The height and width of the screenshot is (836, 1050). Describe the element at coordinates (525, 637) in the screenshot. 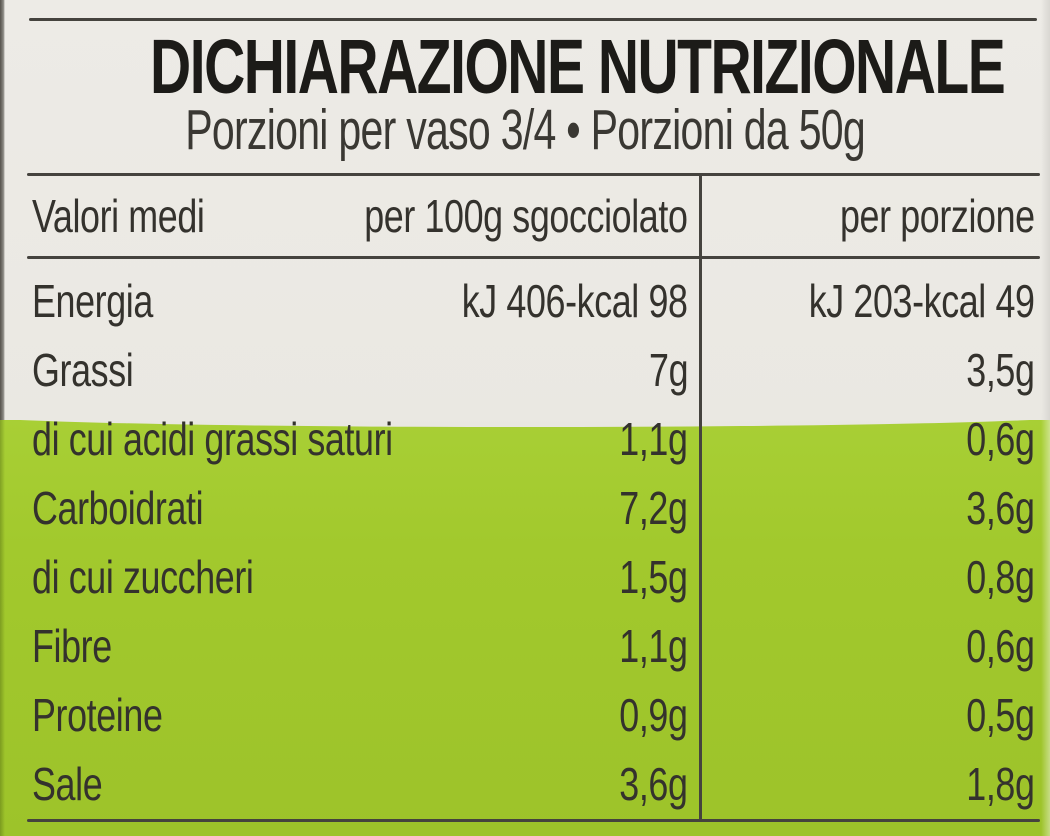

I see `table-row: Fibre 1,1g 0,6g` at that location.